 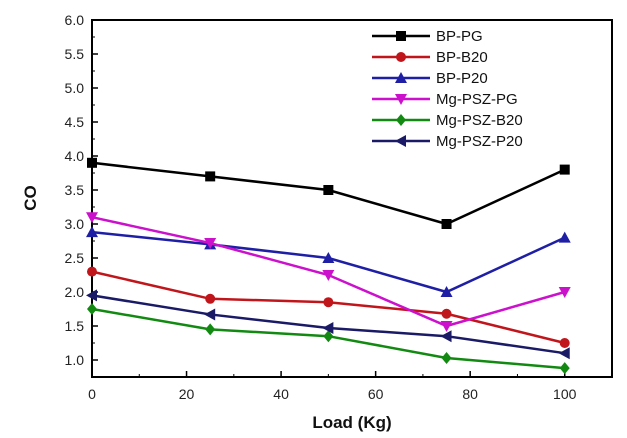 I want to click on legend-label: Mg-PSZ-B20, so click(x=479, y=120).